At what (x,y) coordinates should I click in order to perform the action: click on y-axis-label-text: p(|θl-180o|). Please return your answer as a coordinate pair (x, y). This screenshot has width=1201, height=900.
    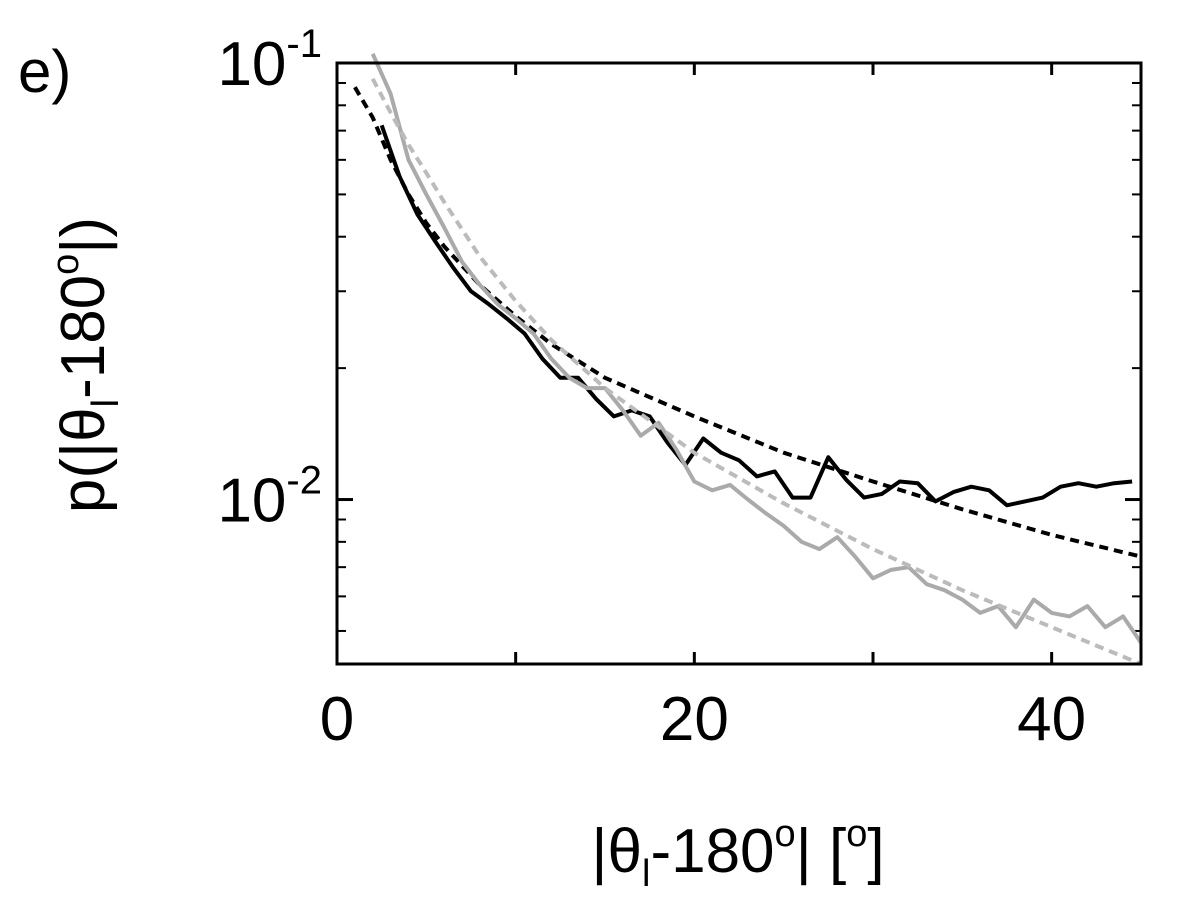
    Looking at the image, I should click on (86, 365).